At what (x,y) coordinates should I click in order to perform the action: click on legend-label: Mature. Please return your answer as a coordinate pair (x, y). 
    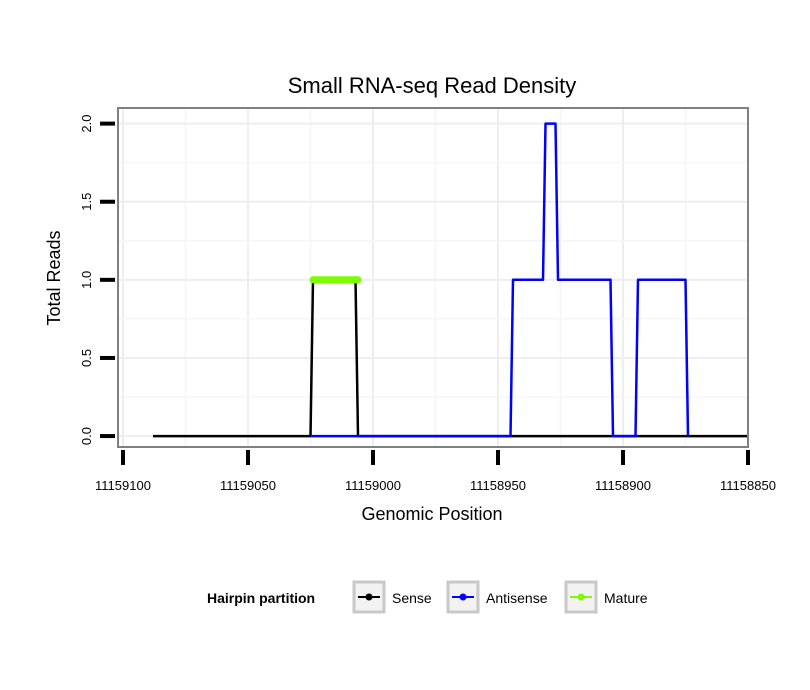
    Looking at the image, I should click on (626, 598).